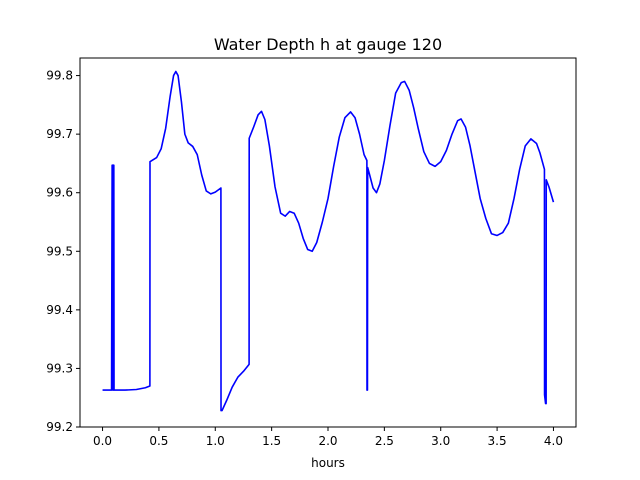 The height and width of the screenshot is (480, 640). What do you see at coordinates (59, 427) in the screenshot?
I see `y-tick-label: 99.2` at bounding box center [59, 427].